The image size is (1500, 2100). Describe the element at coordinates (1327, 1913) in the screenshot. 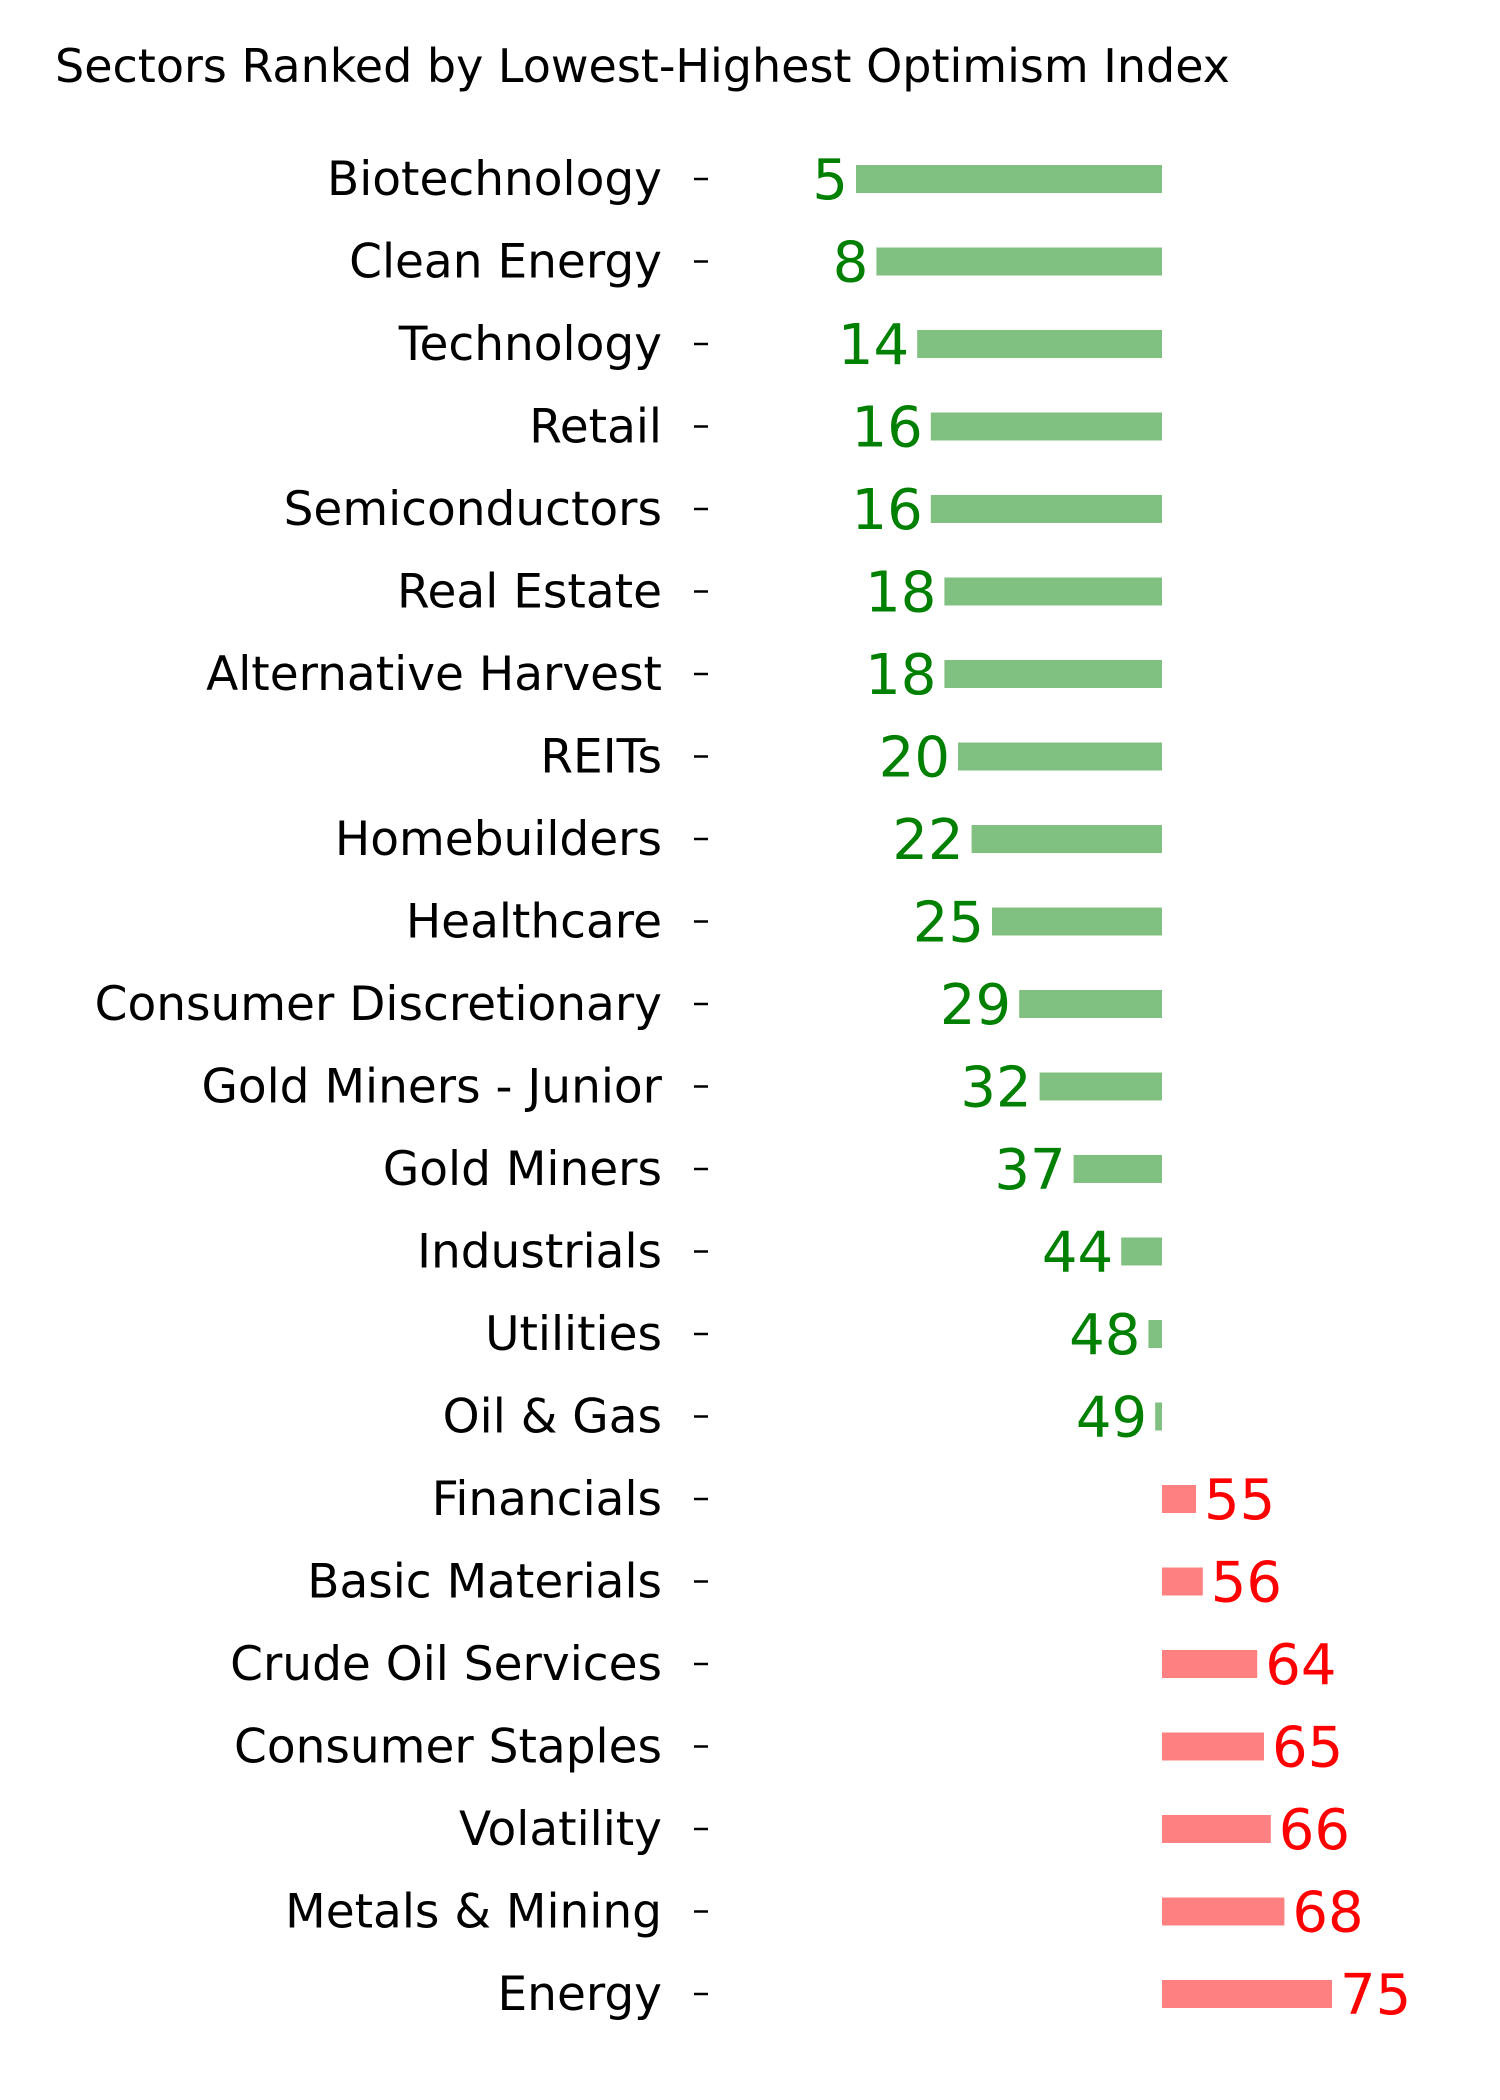

I see `value-label: 68` at that location.